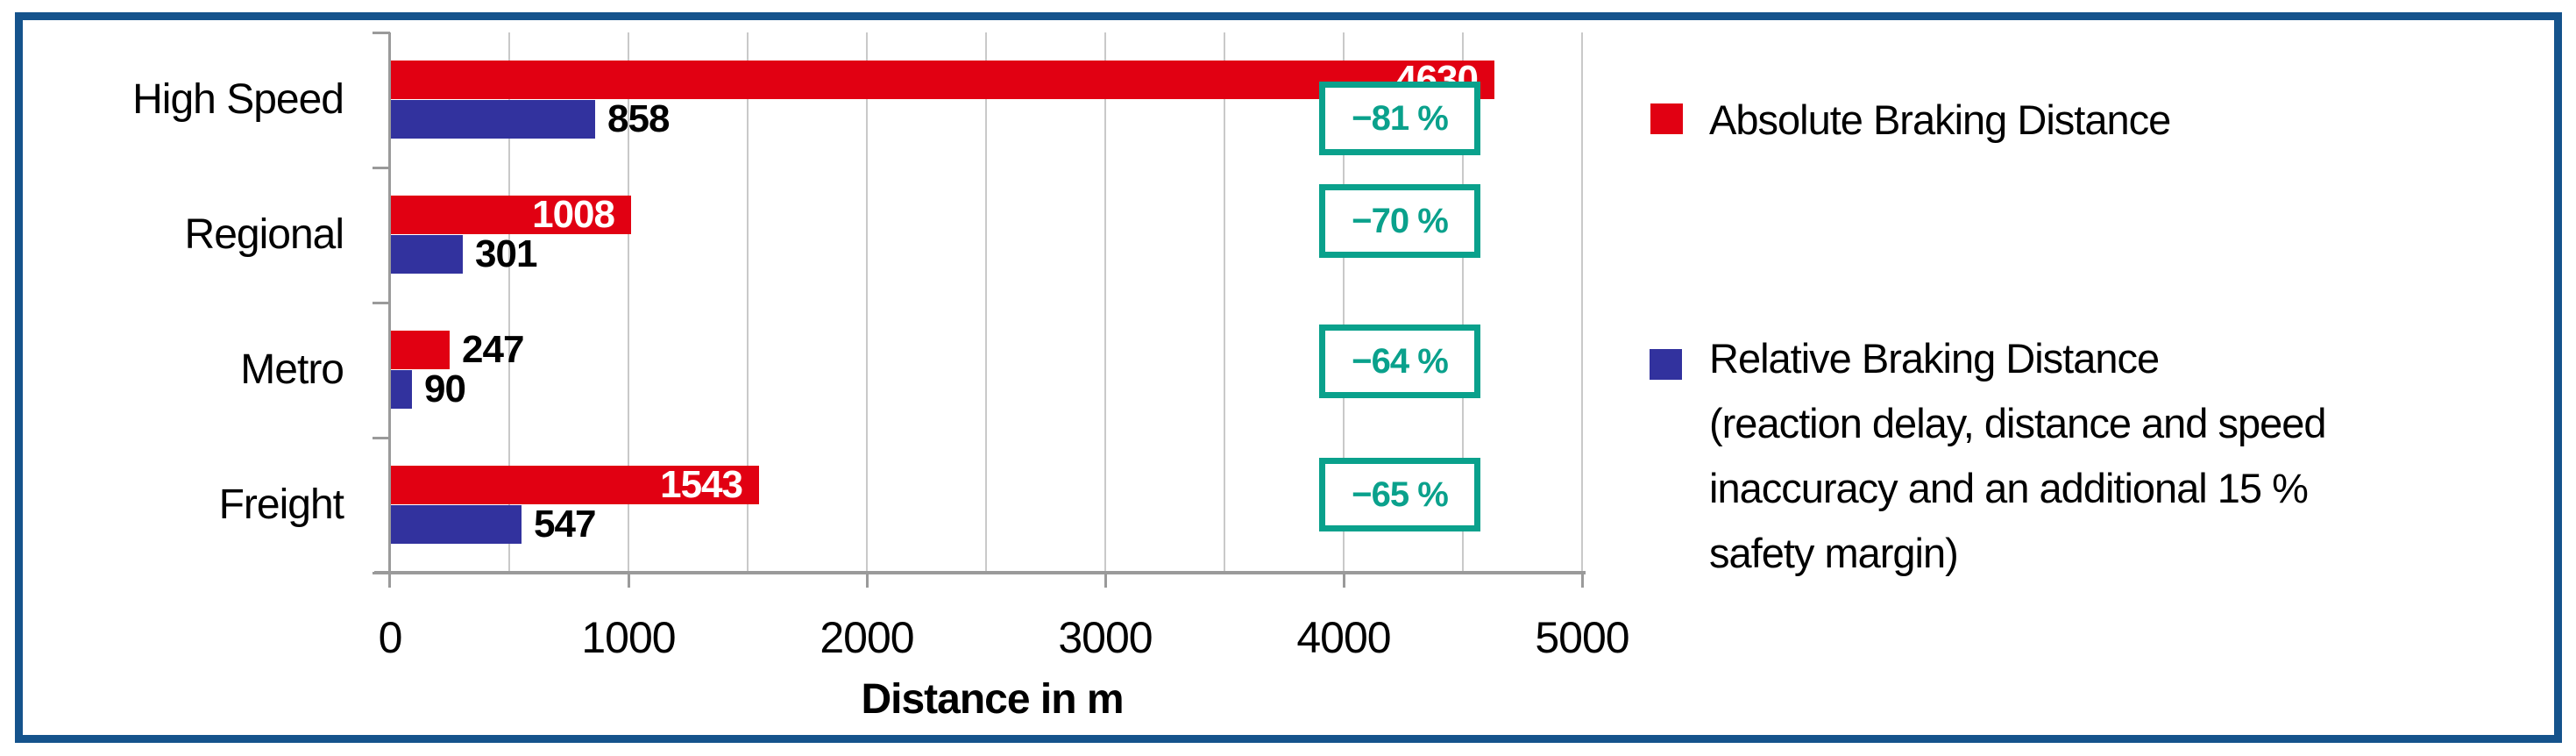  What do you see at coordinates (1399, 118) in the screenshot?
I see `reduction-badge: −81 %` at bounding box center [1399, 118].